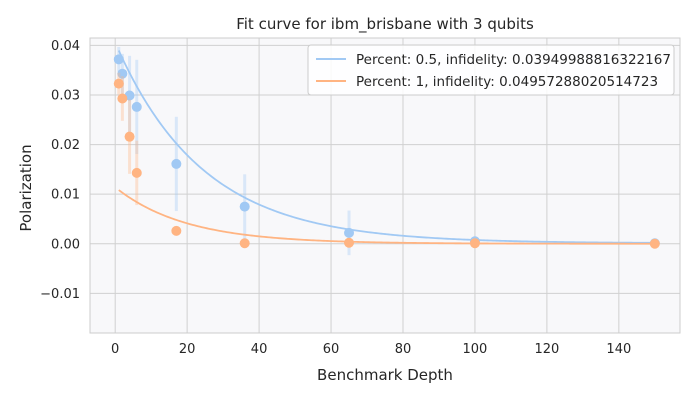  Describe the element at coordinates (65, 145) in the screenshot. I see `y-tick-label: 0.02` at that location.